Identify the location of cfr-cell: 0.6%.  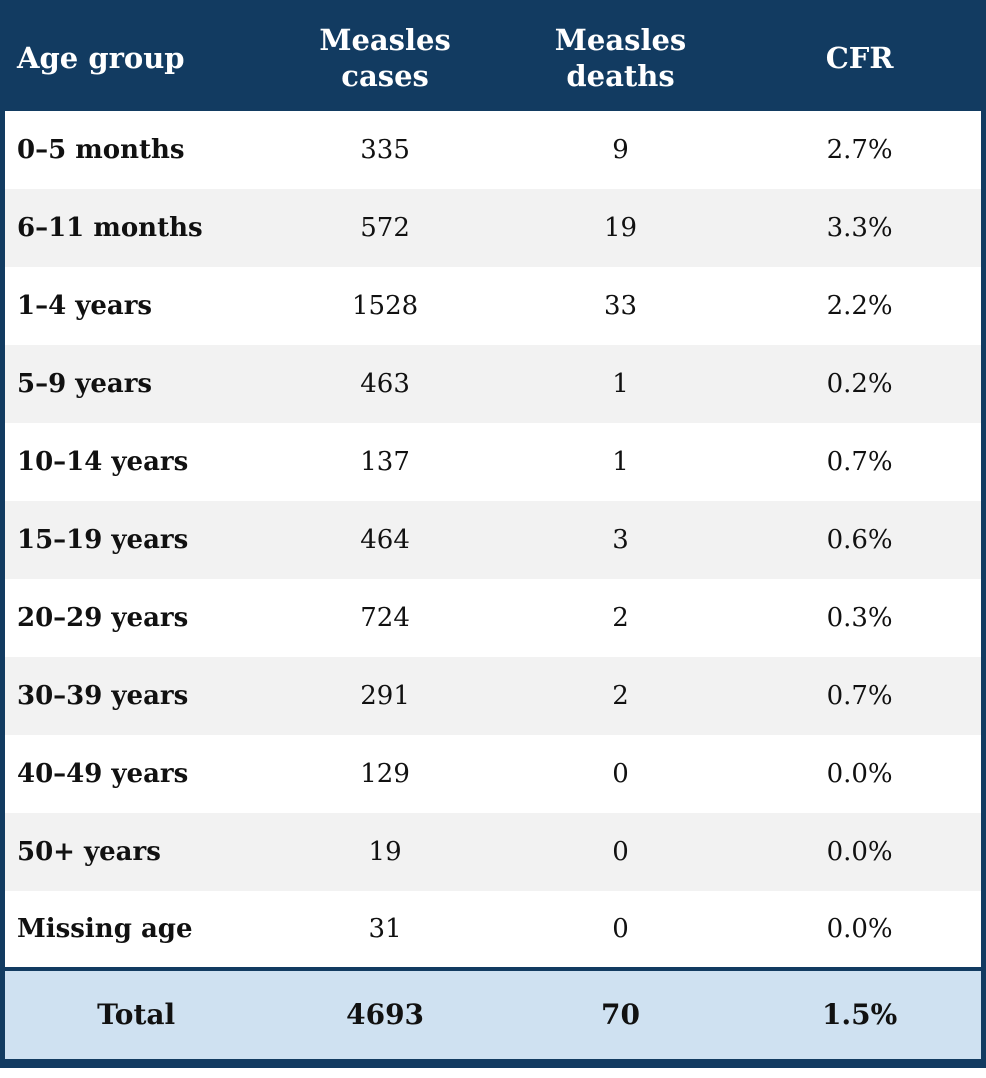
(861, 539).